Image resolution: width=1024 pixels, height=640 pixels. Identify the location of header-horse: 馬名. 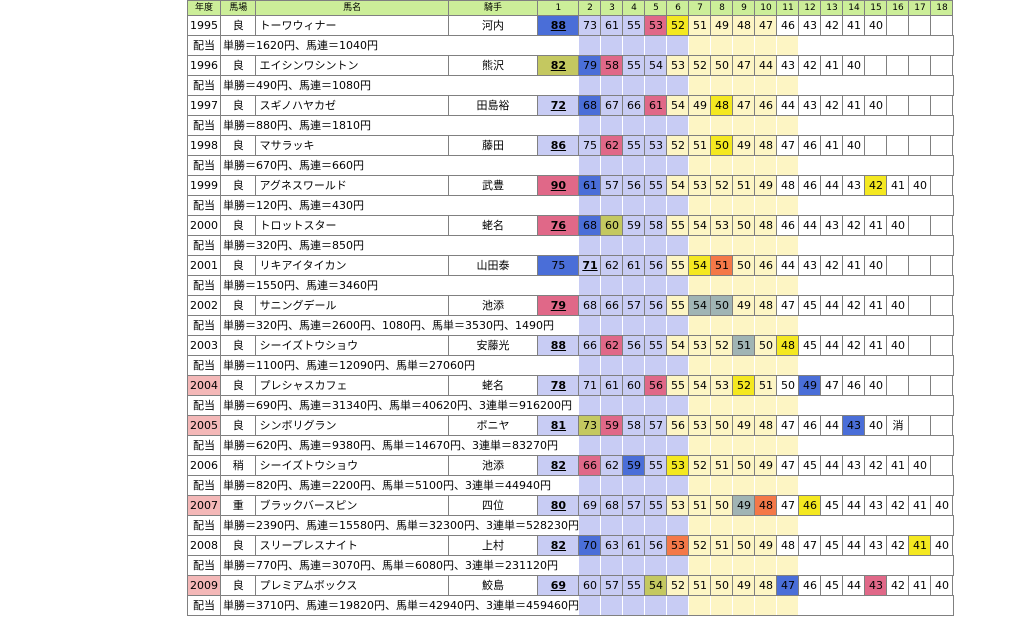
(352, 8).